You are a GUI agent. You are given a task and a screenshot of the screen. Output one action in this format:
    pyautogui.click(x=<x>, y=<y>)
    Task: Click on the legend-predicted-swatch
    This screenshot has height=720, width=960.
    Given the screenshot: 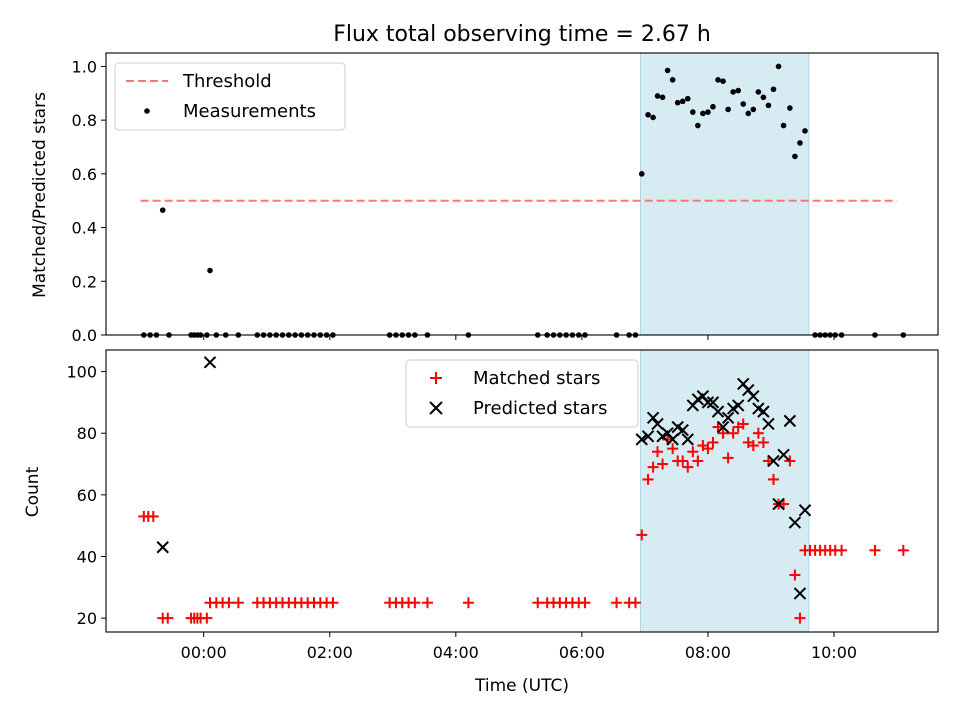 What is the action you would take?
    pyautogui.click(x=436, y=408)
    